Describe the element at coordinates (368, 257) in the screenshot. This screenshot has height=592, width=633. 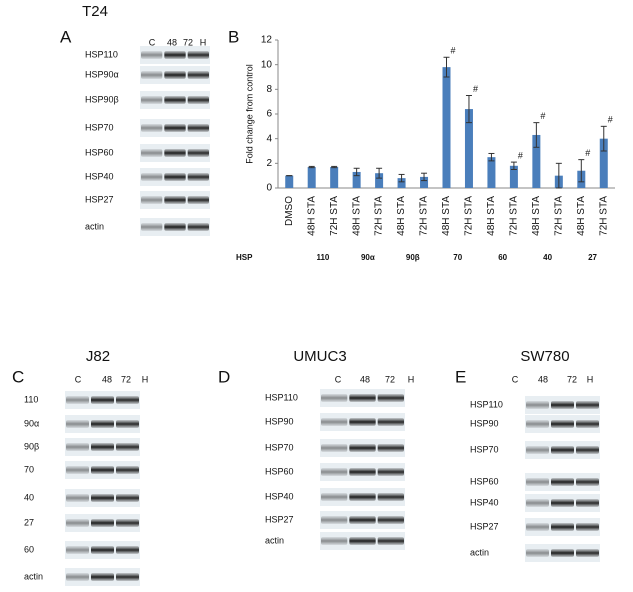
I see `group-label: 90α` at that location.